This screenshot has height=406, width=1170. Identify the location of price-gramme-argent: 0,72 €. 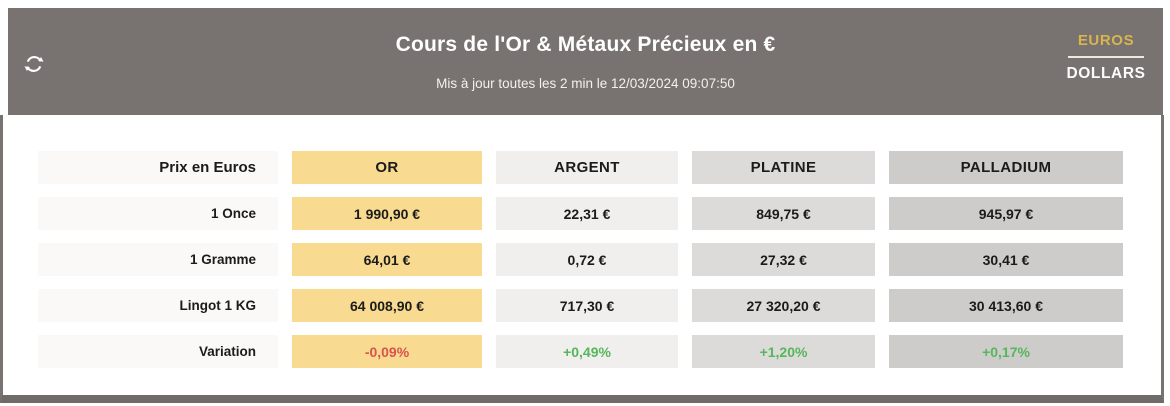
(587, 259).